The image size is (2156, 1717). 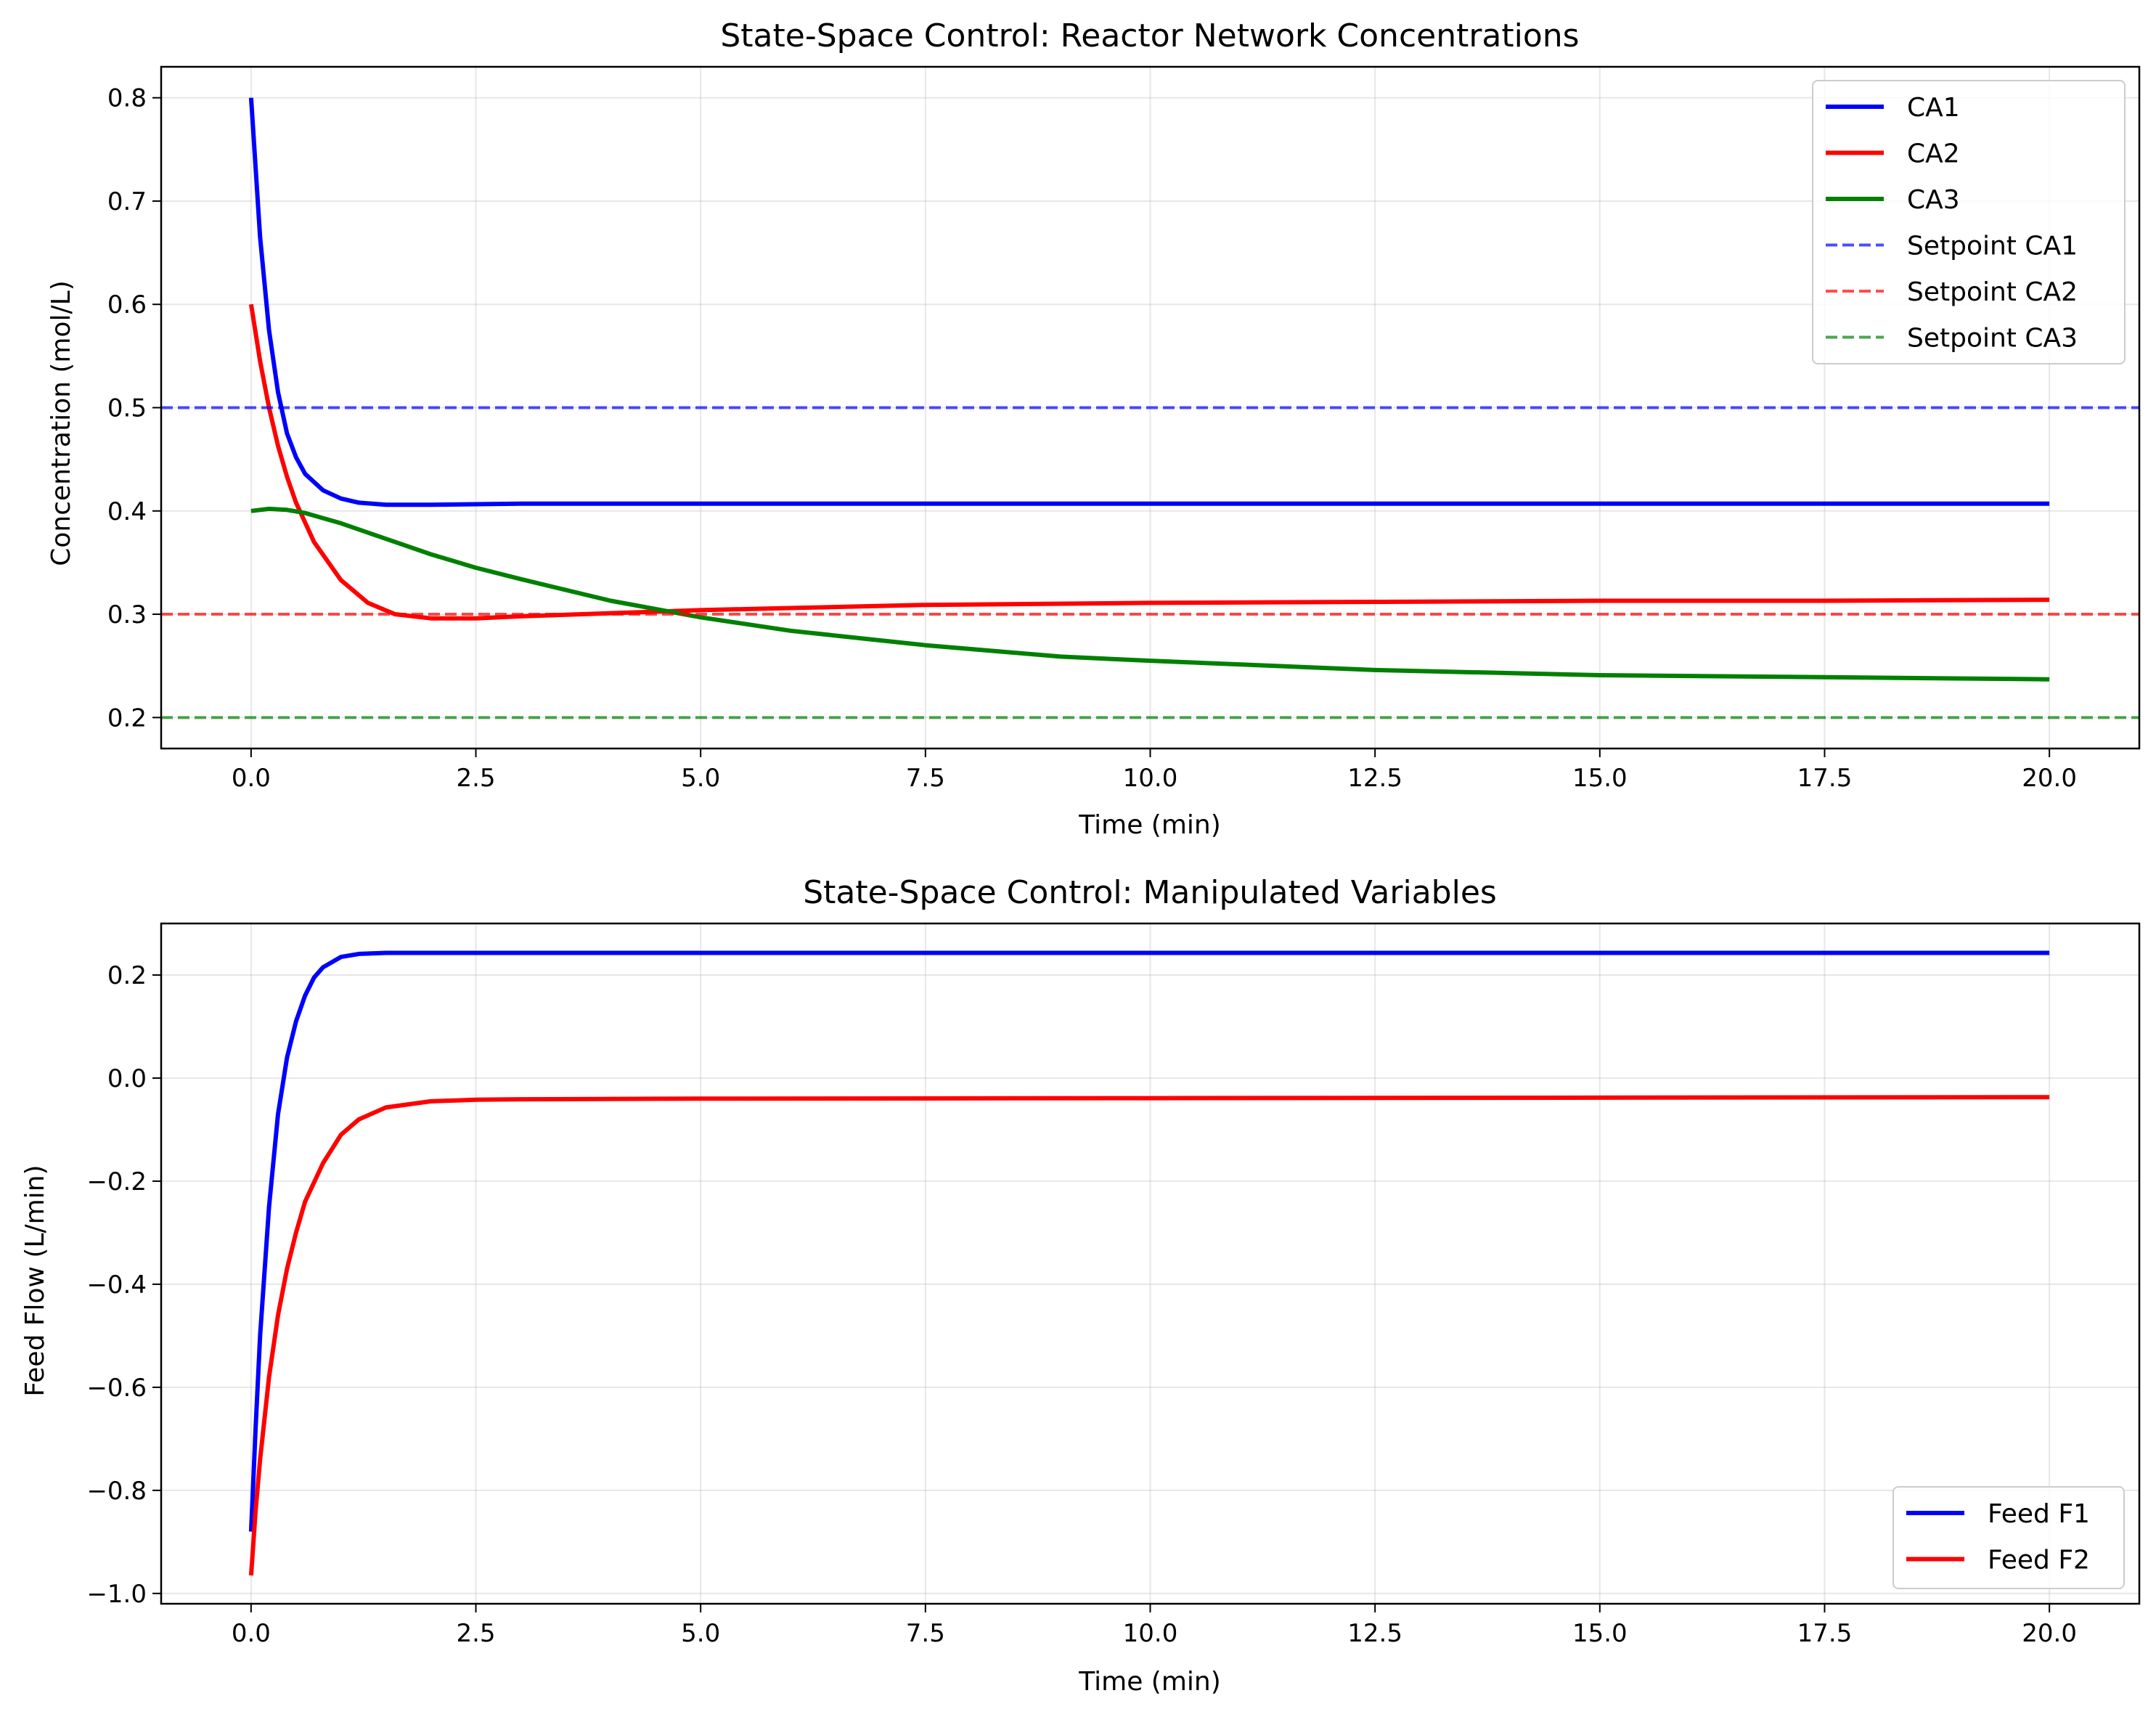 What do you see at coordinates (127, 408) in the screenshot?
I see `y-tick-label: 0.5` at bounding box center [127, 408].